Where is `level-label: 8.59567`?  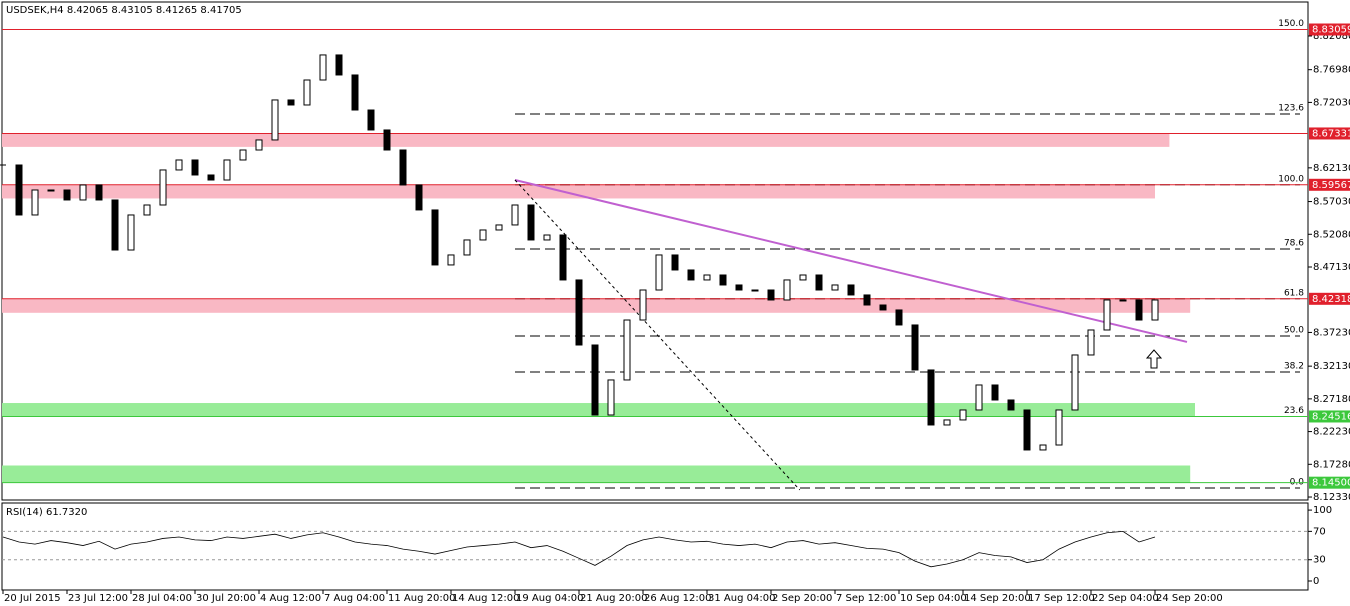
level-label: 8.59567 is located at coordinates (1331, 185).